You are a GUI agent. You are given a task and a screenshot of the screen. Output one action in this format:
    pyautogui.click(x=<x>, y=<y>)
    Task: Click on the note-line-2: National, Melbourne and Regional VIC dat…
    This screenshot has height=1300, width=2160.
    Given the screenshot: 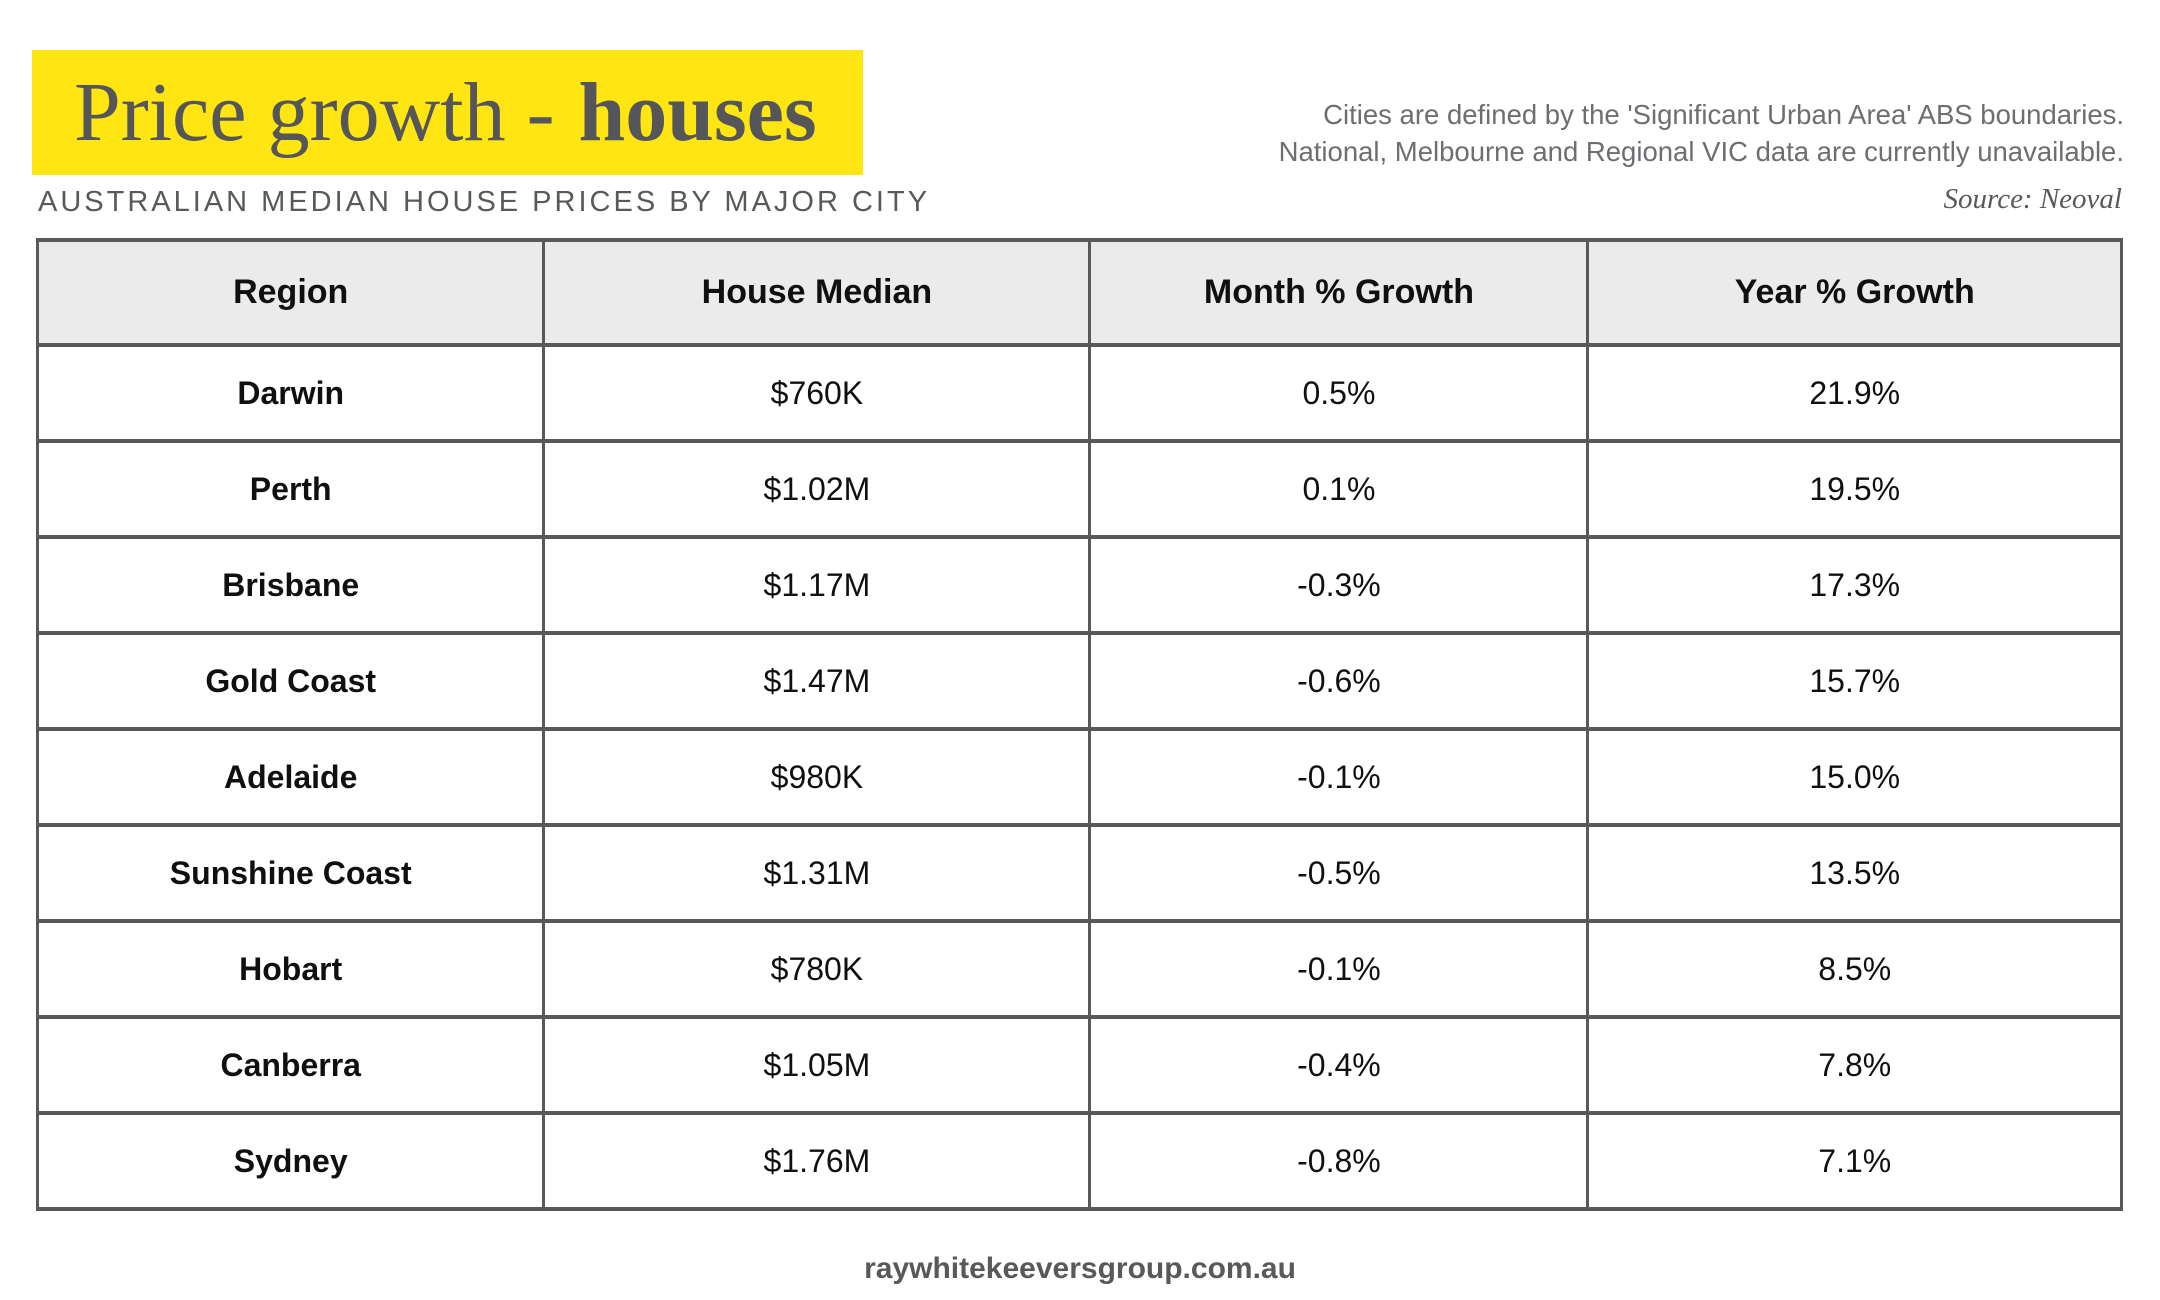 What is the action you would take?
    pyautogui.click(x=1701, y=151)
    